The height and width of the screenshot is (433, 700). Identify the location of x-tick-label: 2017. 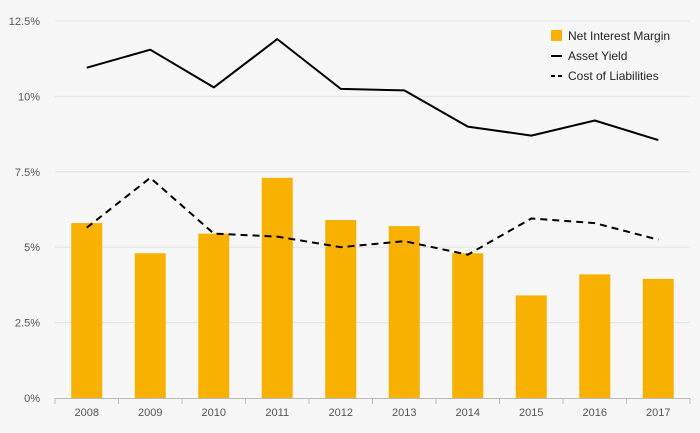
(658, 413).